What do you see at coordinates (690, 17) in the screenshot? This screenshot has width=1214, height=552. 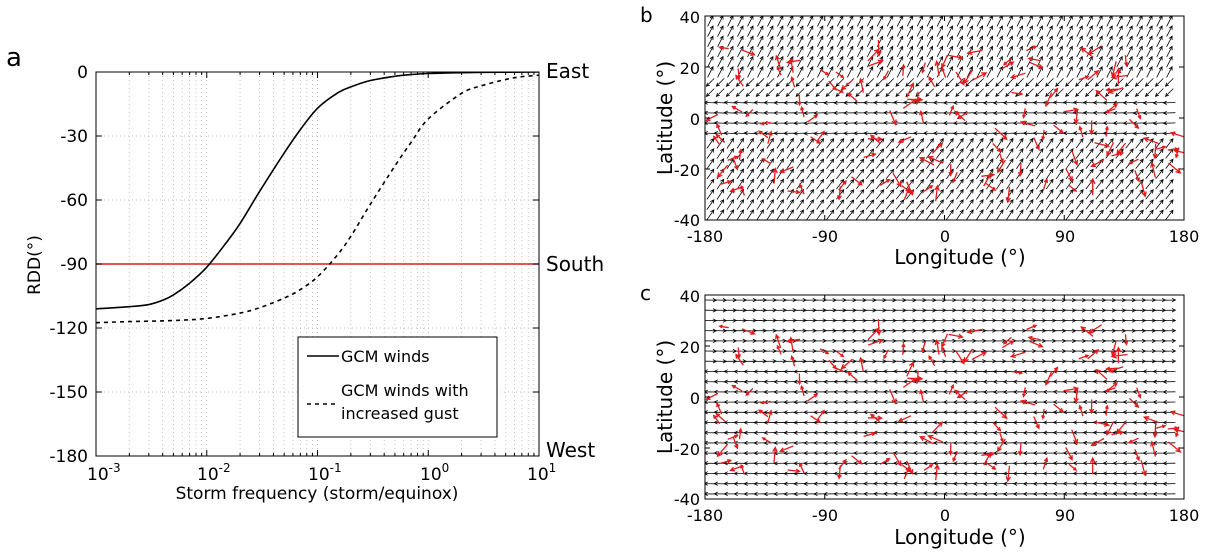 I see `panel-b-ytick-label: 40` at bounding box center [690, 17].